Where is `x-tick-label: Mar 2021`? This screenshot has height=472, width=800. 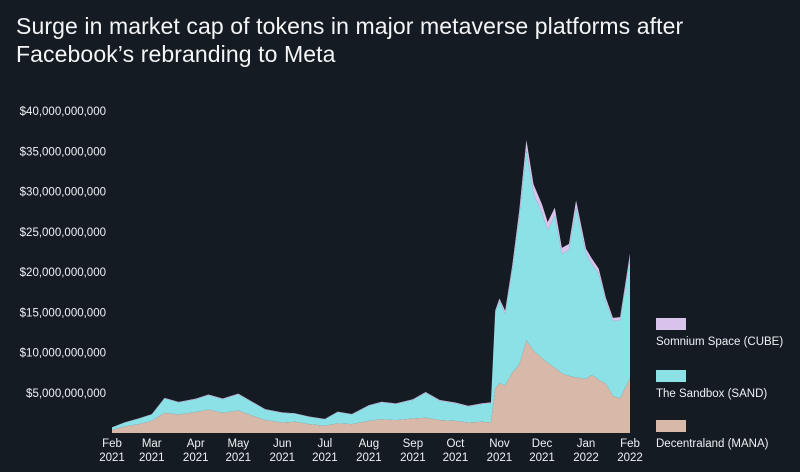
x-tick-label: Mar 2021 is located at coordinates (152, 451).